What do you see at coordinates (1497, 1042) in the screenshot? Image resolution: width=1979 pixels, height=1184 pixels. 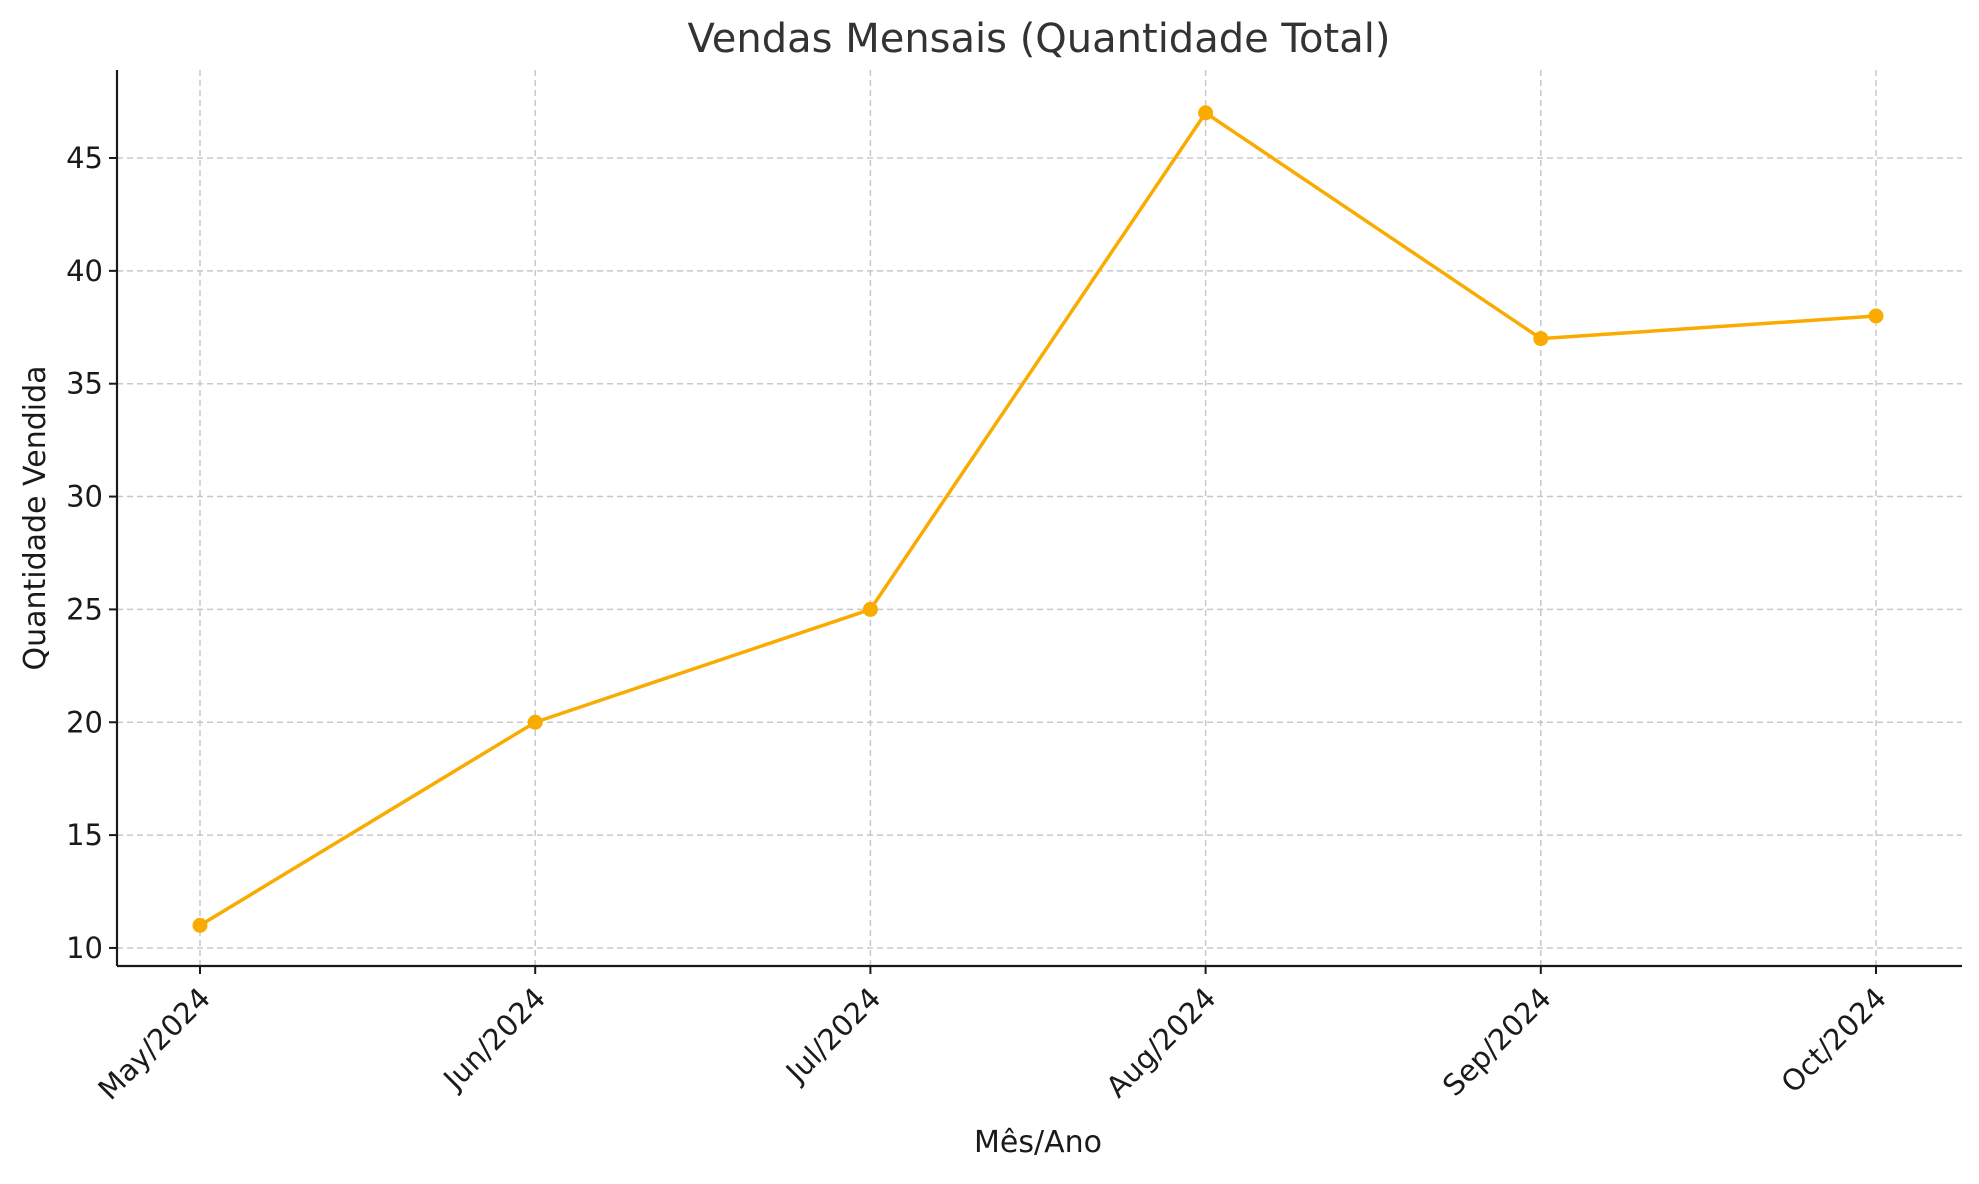 I see `x-tick-label: Sep/2024` at bounding box center [1497, 1042].